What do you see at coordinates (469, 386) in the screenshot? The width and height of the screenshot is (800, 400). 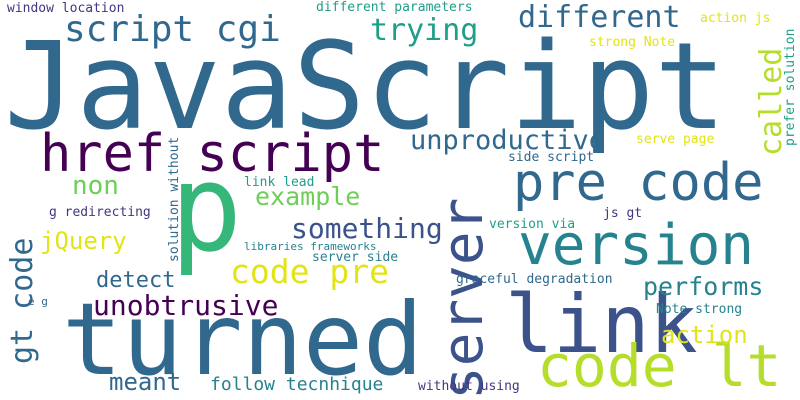 I see `word-without-using: without using` at bounding box center [469, 386].